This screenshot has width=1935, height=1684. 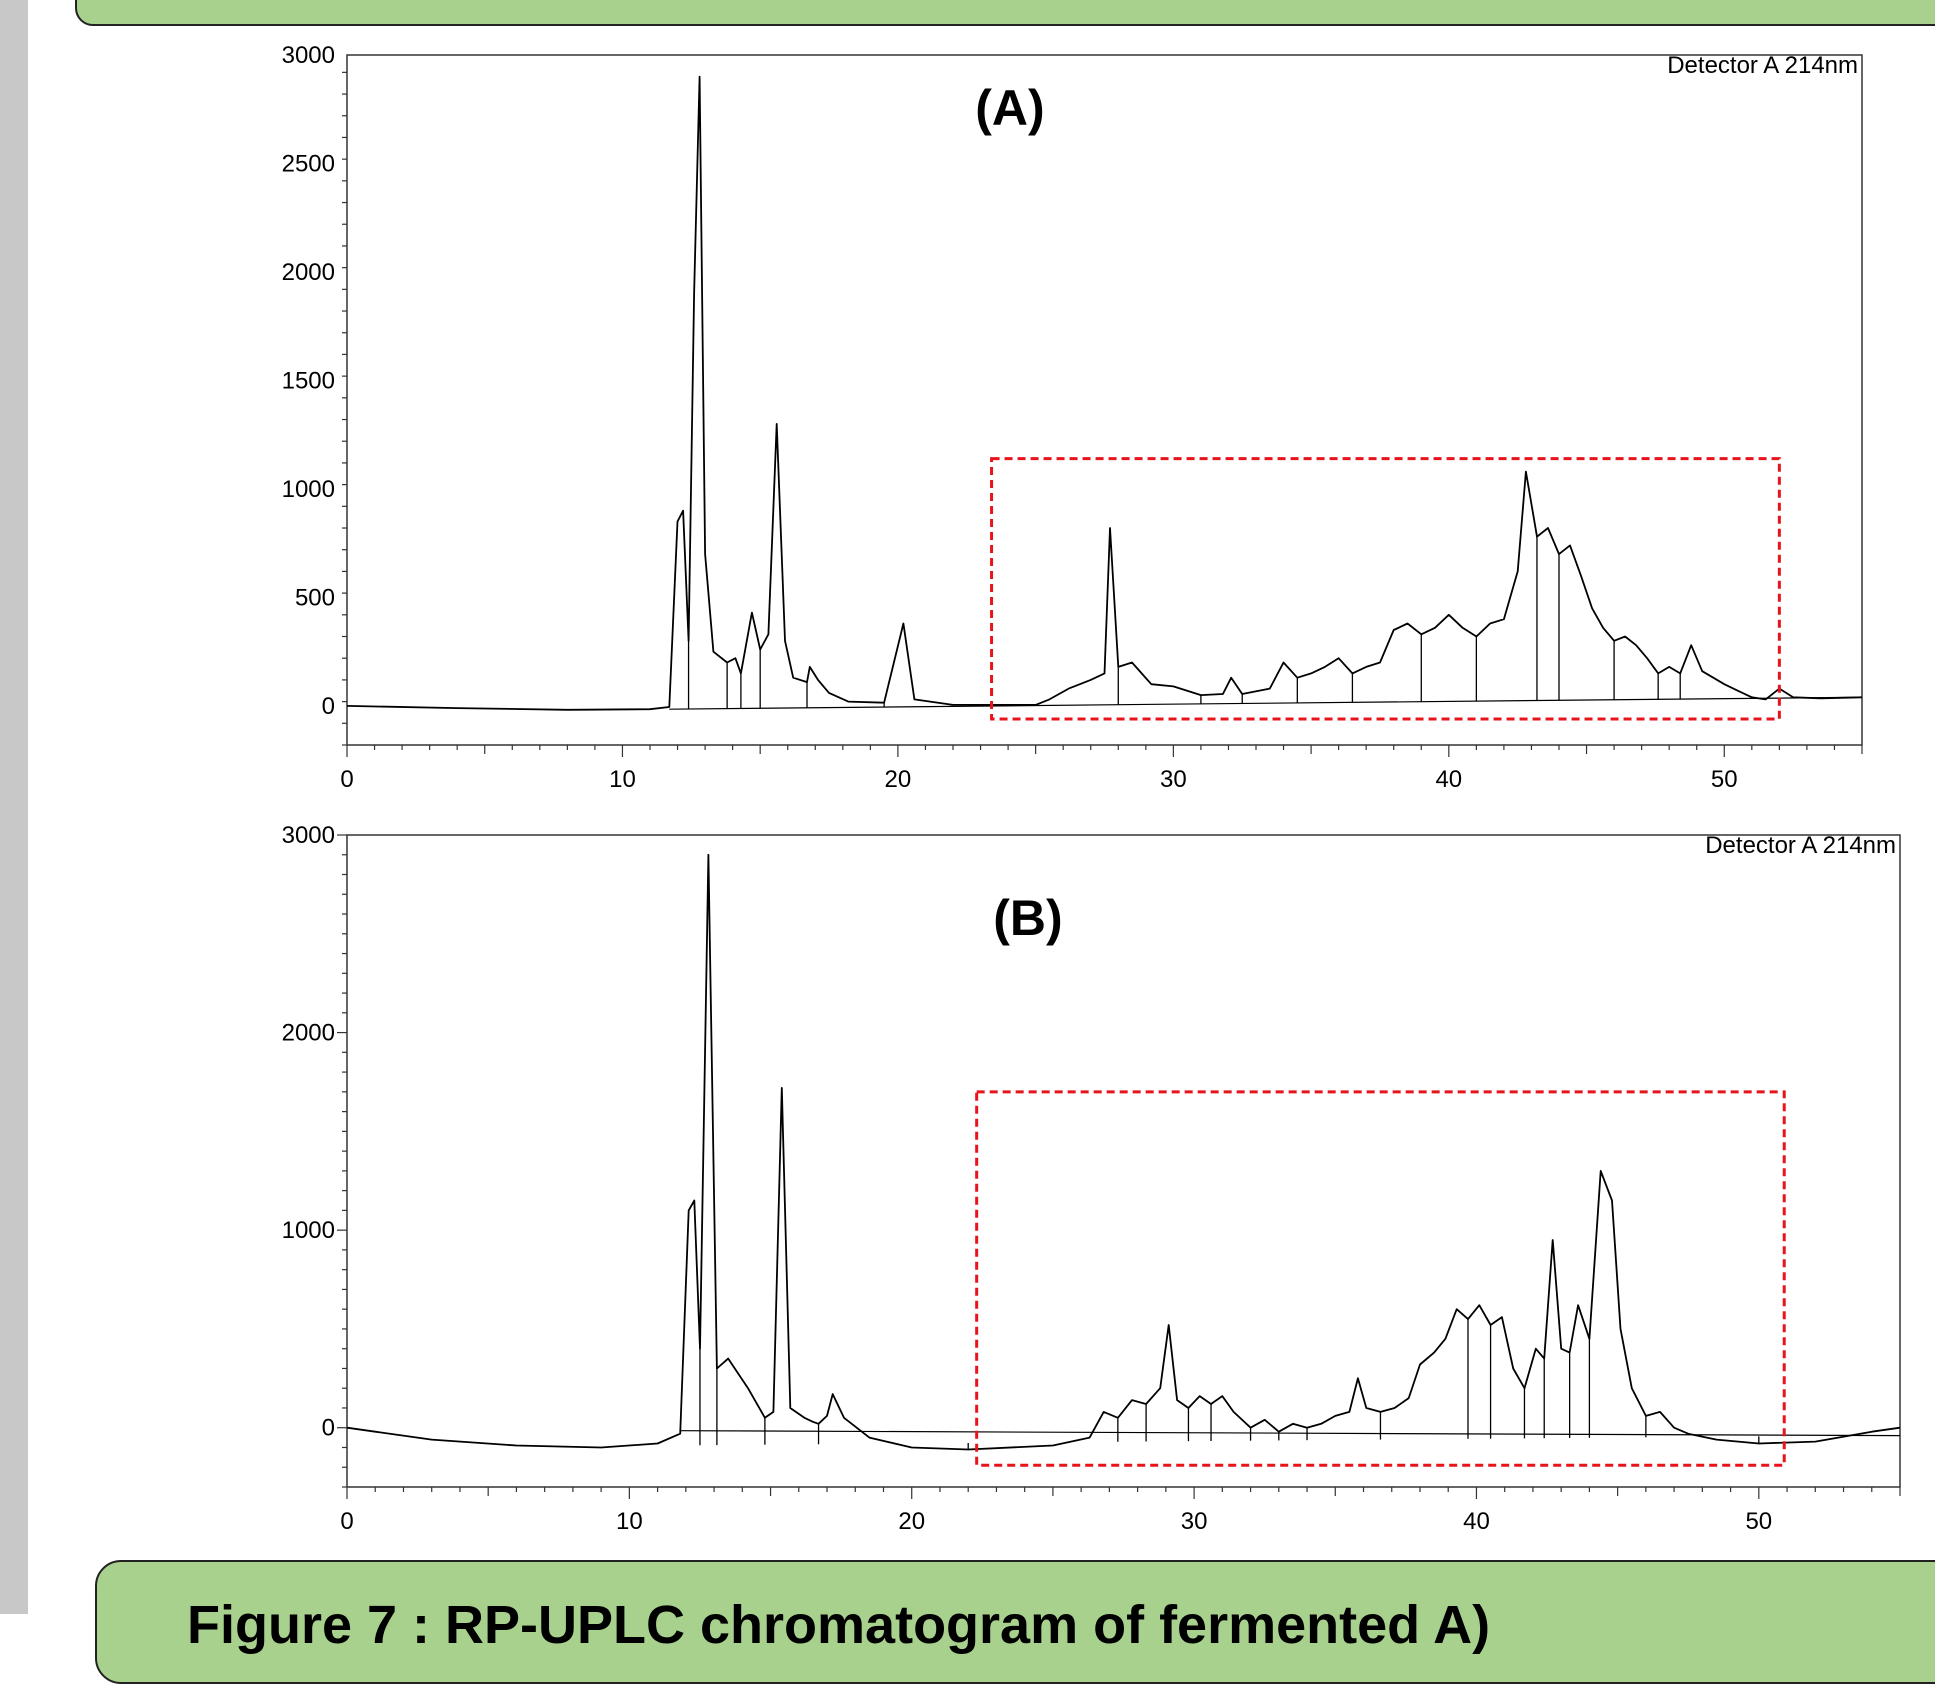 I want to click on top-banner, so click(x=1005, y=13).